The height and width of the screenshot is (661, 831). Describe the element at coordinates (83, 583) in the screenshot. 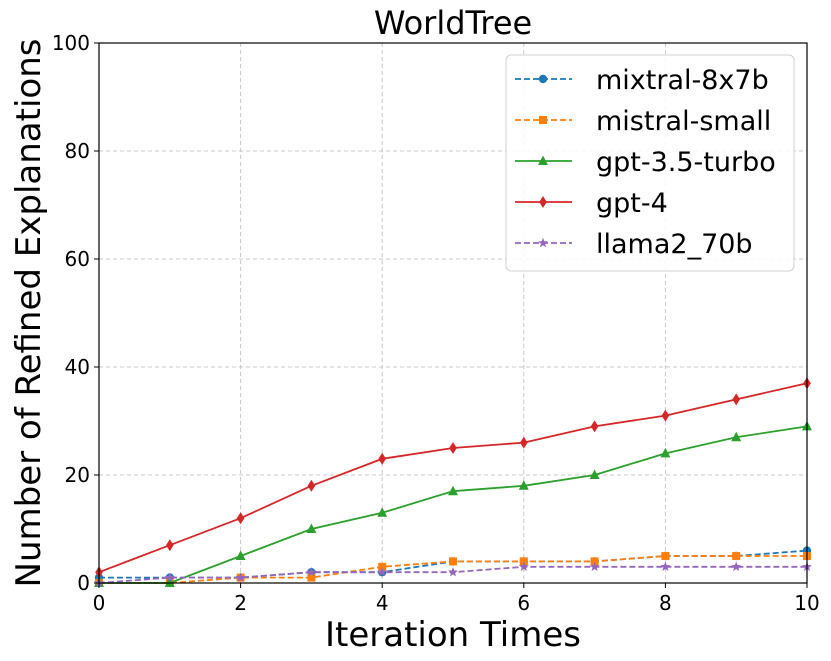

I see `y-tick-label: 0` at that location.